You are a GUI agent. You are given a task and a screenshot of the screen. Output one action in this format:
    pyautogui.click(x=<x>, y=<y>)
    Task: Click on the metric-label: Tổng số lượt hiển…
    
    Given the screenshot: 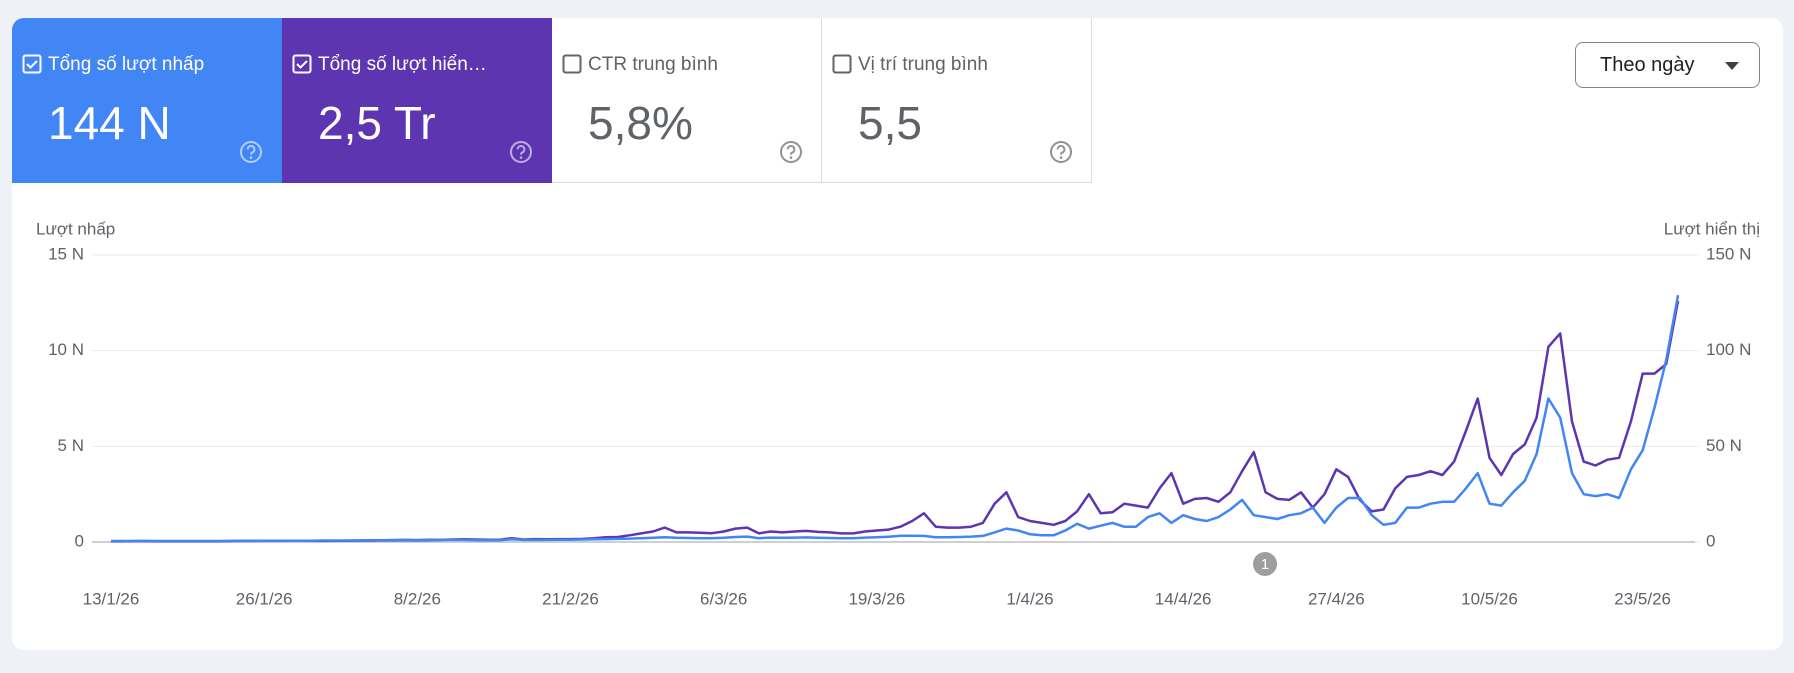 What is the action you would take?
    pyautogui.click(x=402, y=64)
    